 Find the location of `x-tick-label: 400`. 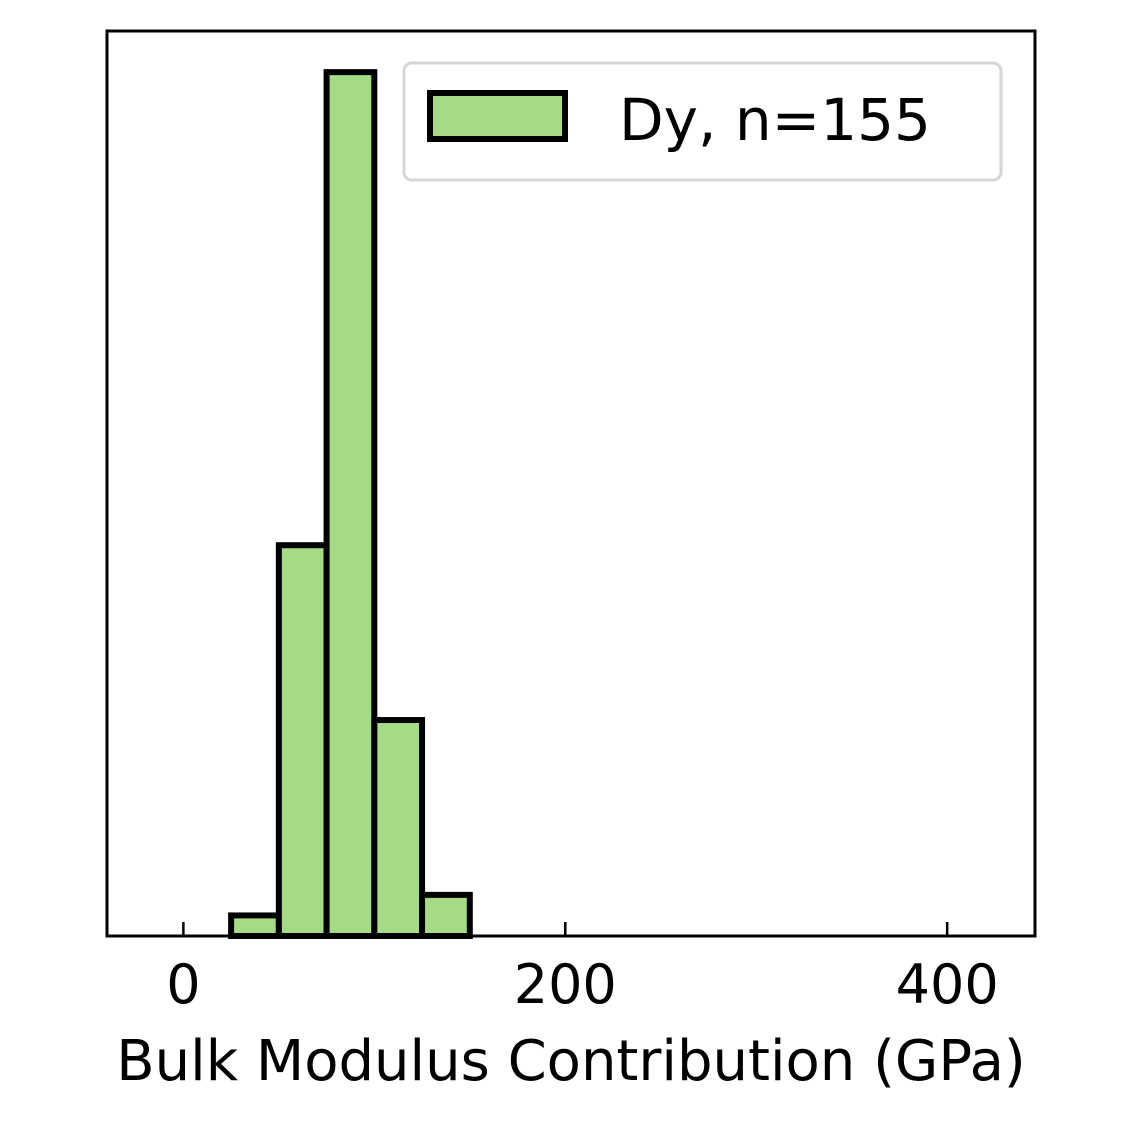

x-tick-label: 400 is located at coordinates (947, 984).